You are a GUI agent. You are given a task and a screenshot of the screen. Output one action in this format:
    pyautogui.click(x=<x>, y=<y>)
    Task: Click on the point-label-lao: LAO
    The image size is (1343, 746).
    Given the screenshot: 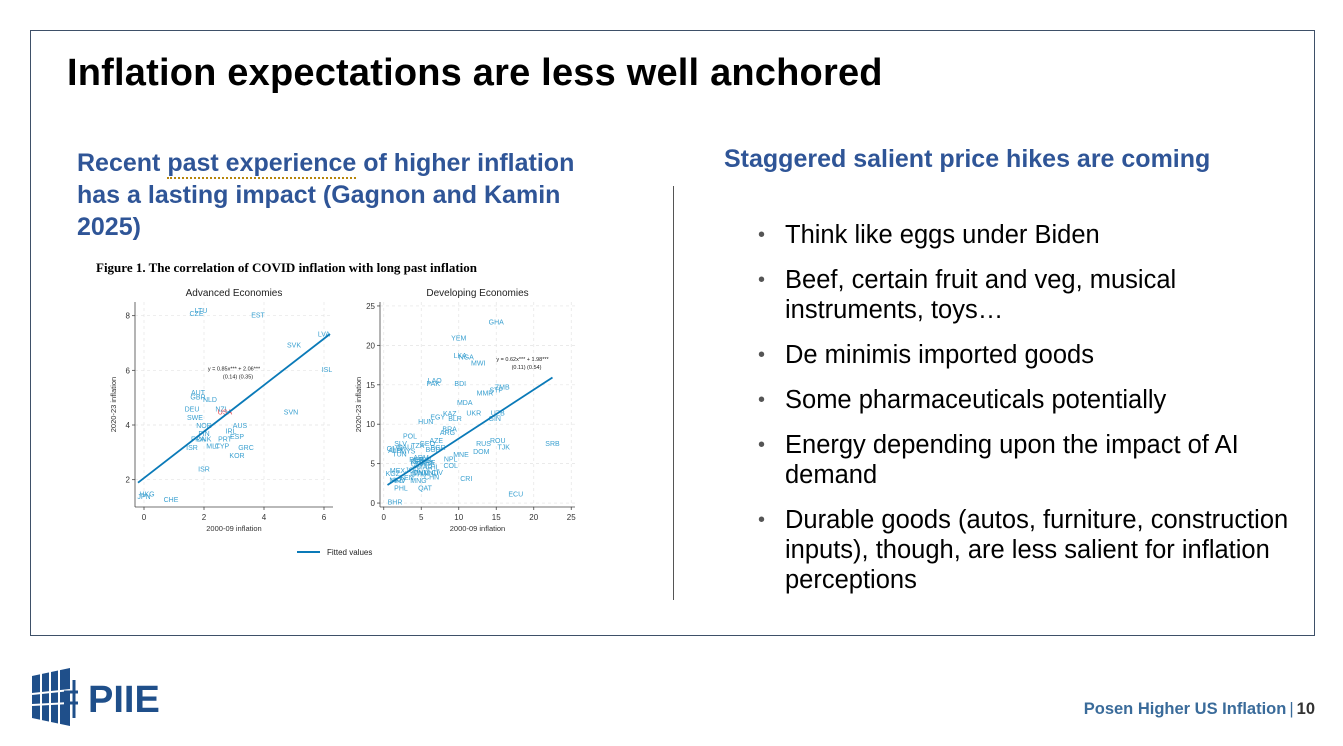 What is the action you would take?
    pyautogui.click(x=435, y=381)
    